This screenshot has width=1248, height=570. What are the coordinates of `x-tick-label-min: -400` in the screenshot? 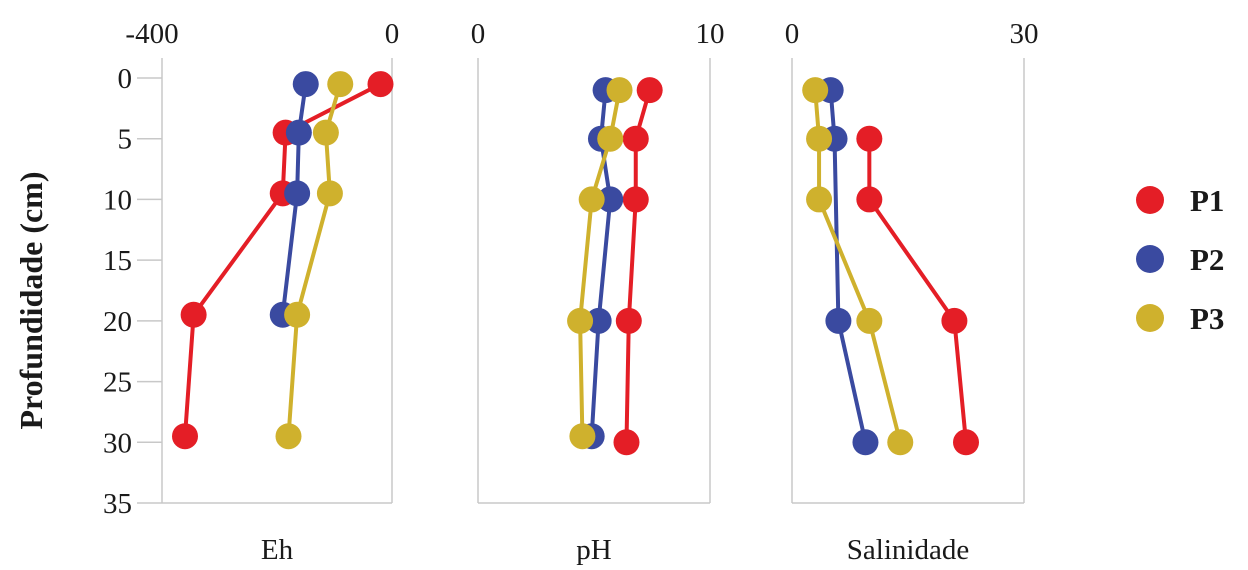 It's located at (151, 34).